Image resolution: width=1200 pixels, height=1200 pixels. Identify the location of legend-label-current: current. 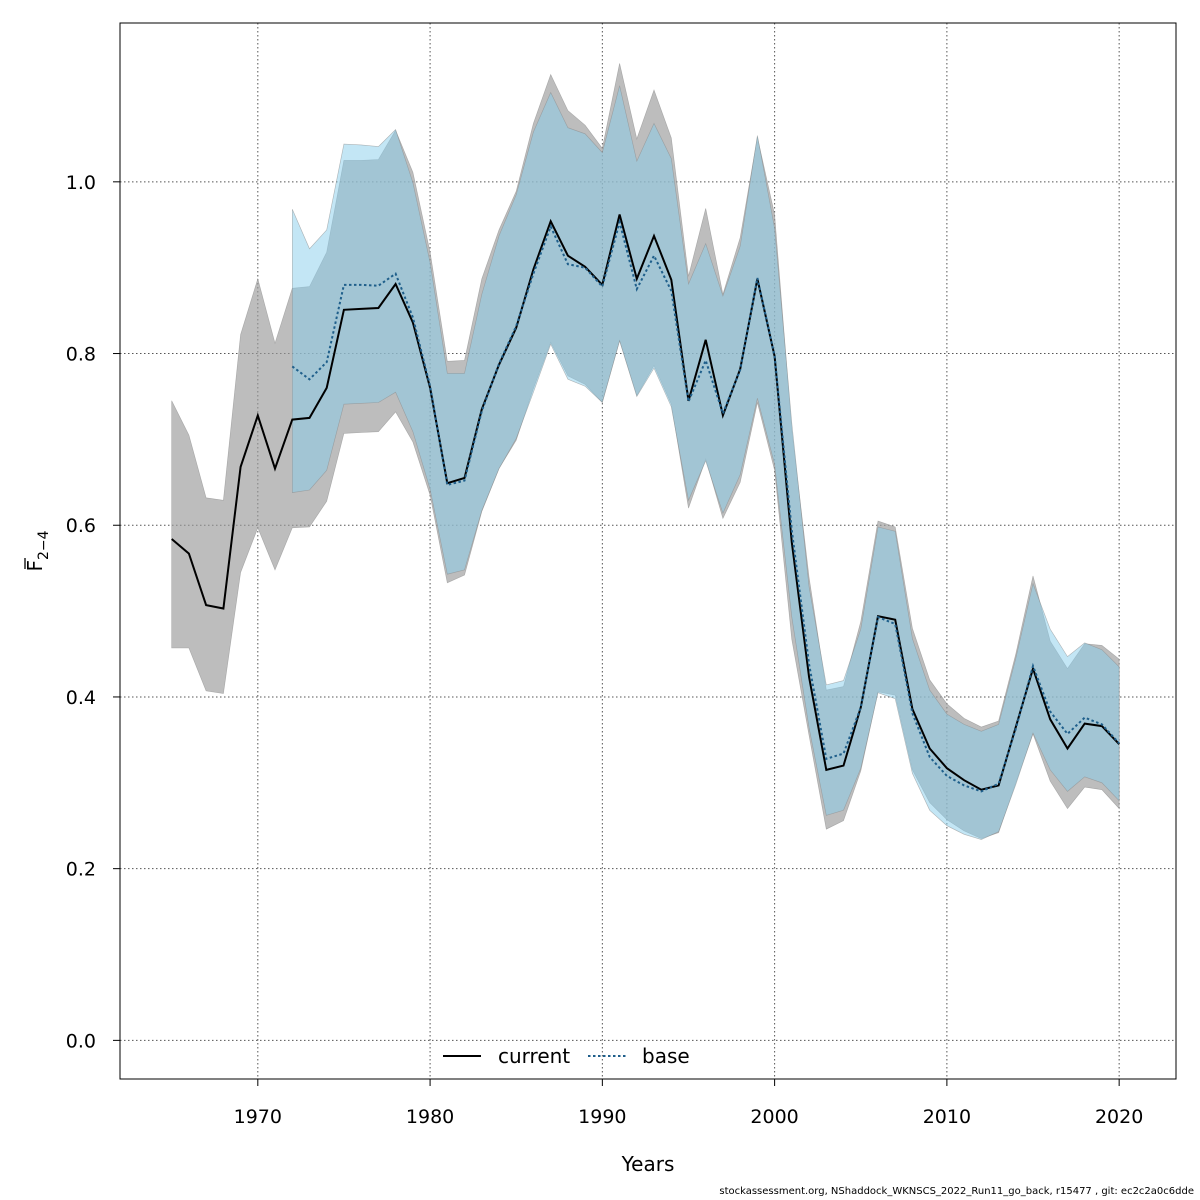
(534, 1056).